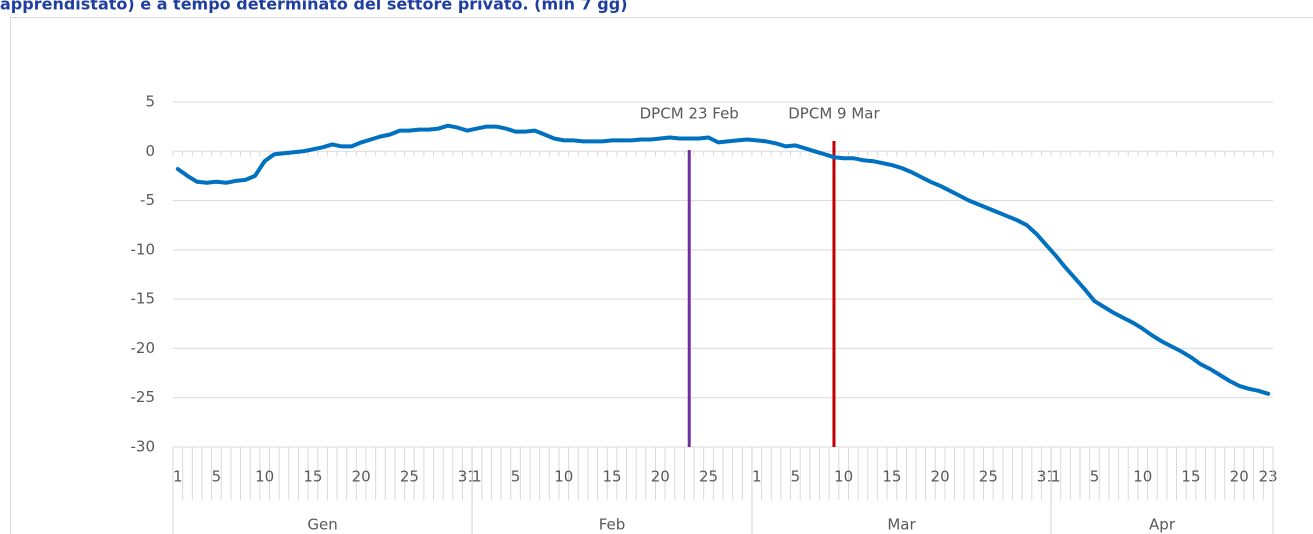  Describe the element at coordinates (143, 299) in the screenshot. I see `y-tick-label: -15` at that location.